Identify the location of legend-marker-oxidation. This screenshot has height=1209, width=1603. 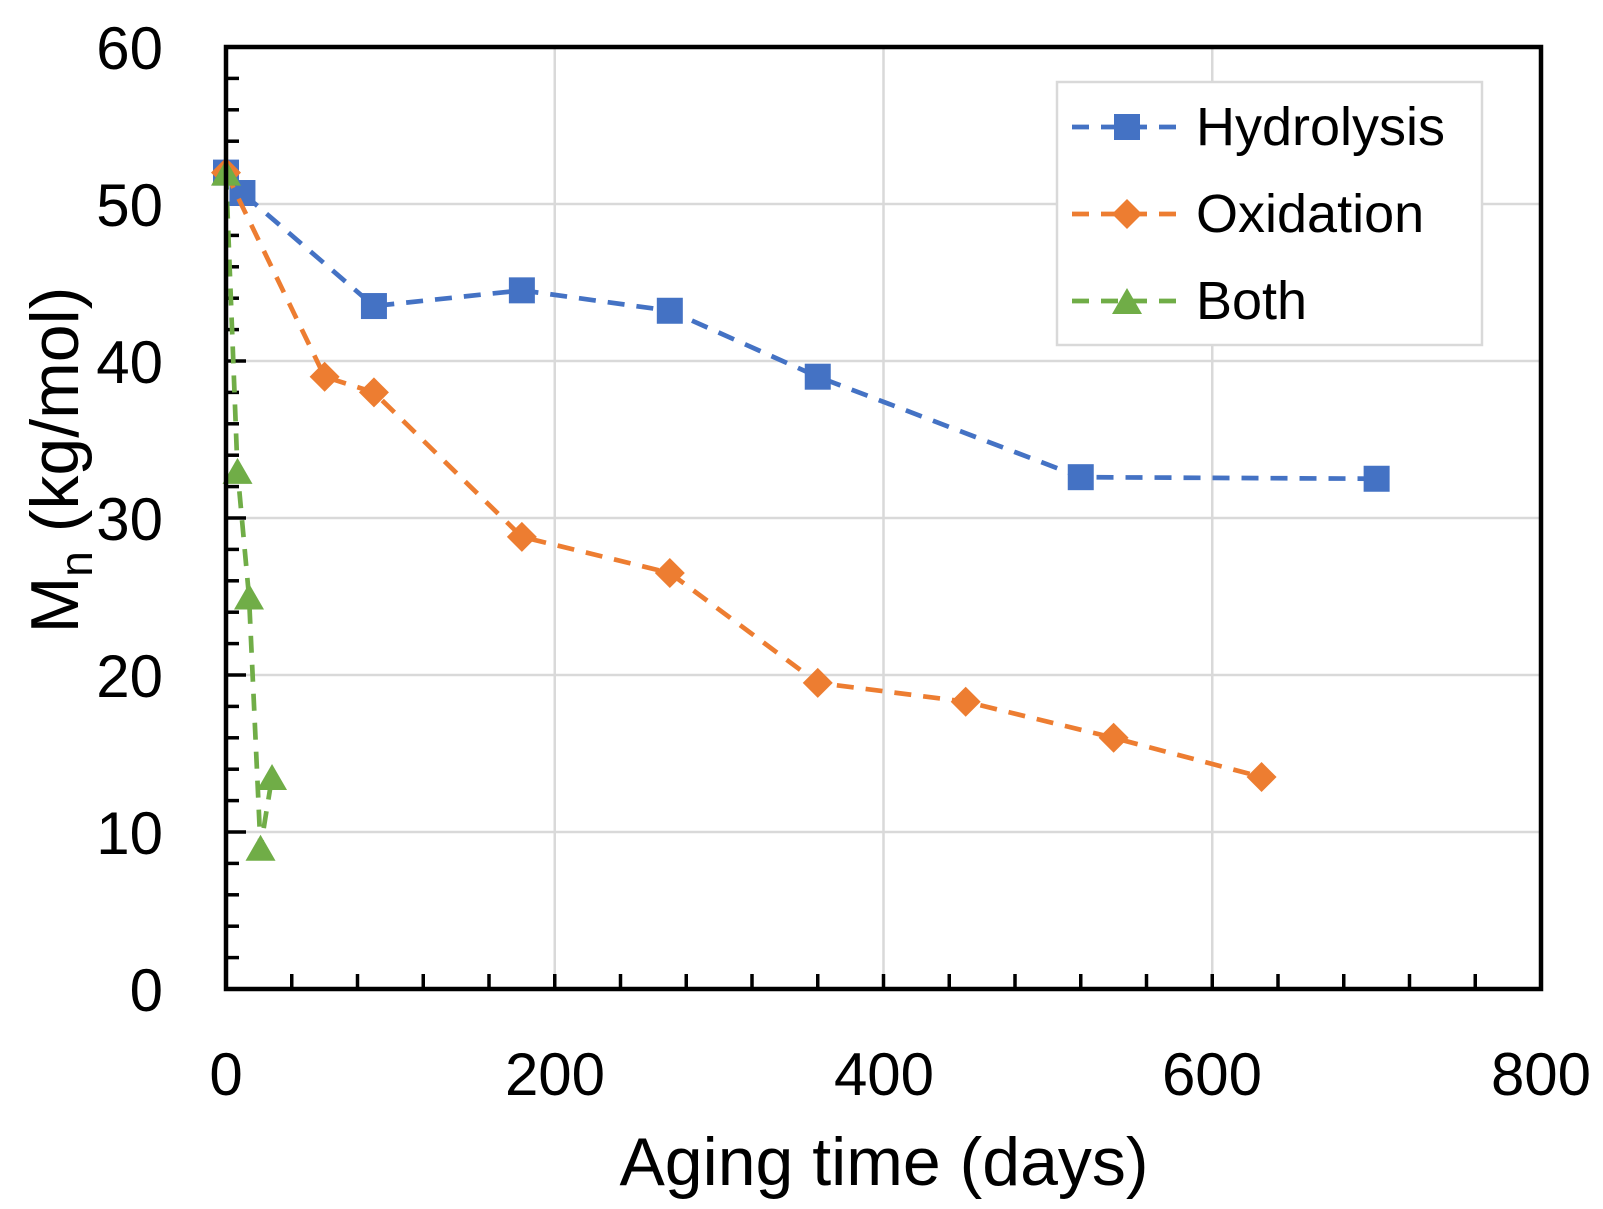
(1127, 214).